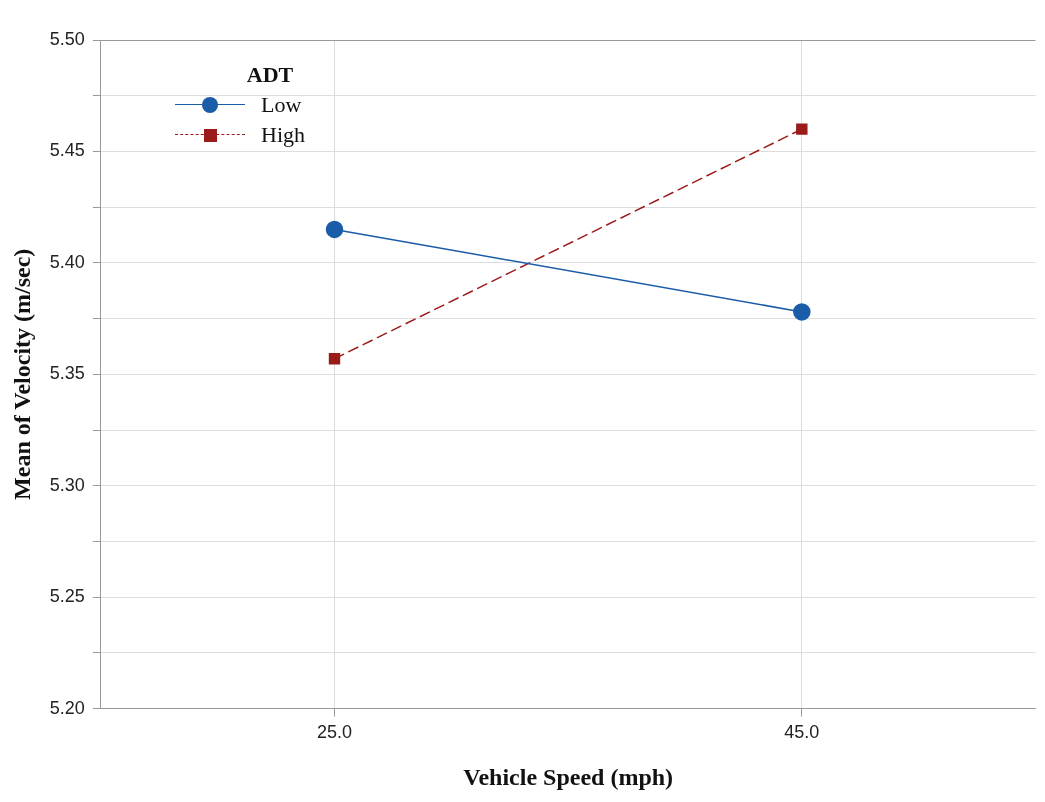 The height and width of the screenshot is (802, 1045). What do you see at coordinates (67, 373) in the screenshot?
I see `y-tick-label: 5.35` at bounding box center [67, 373].